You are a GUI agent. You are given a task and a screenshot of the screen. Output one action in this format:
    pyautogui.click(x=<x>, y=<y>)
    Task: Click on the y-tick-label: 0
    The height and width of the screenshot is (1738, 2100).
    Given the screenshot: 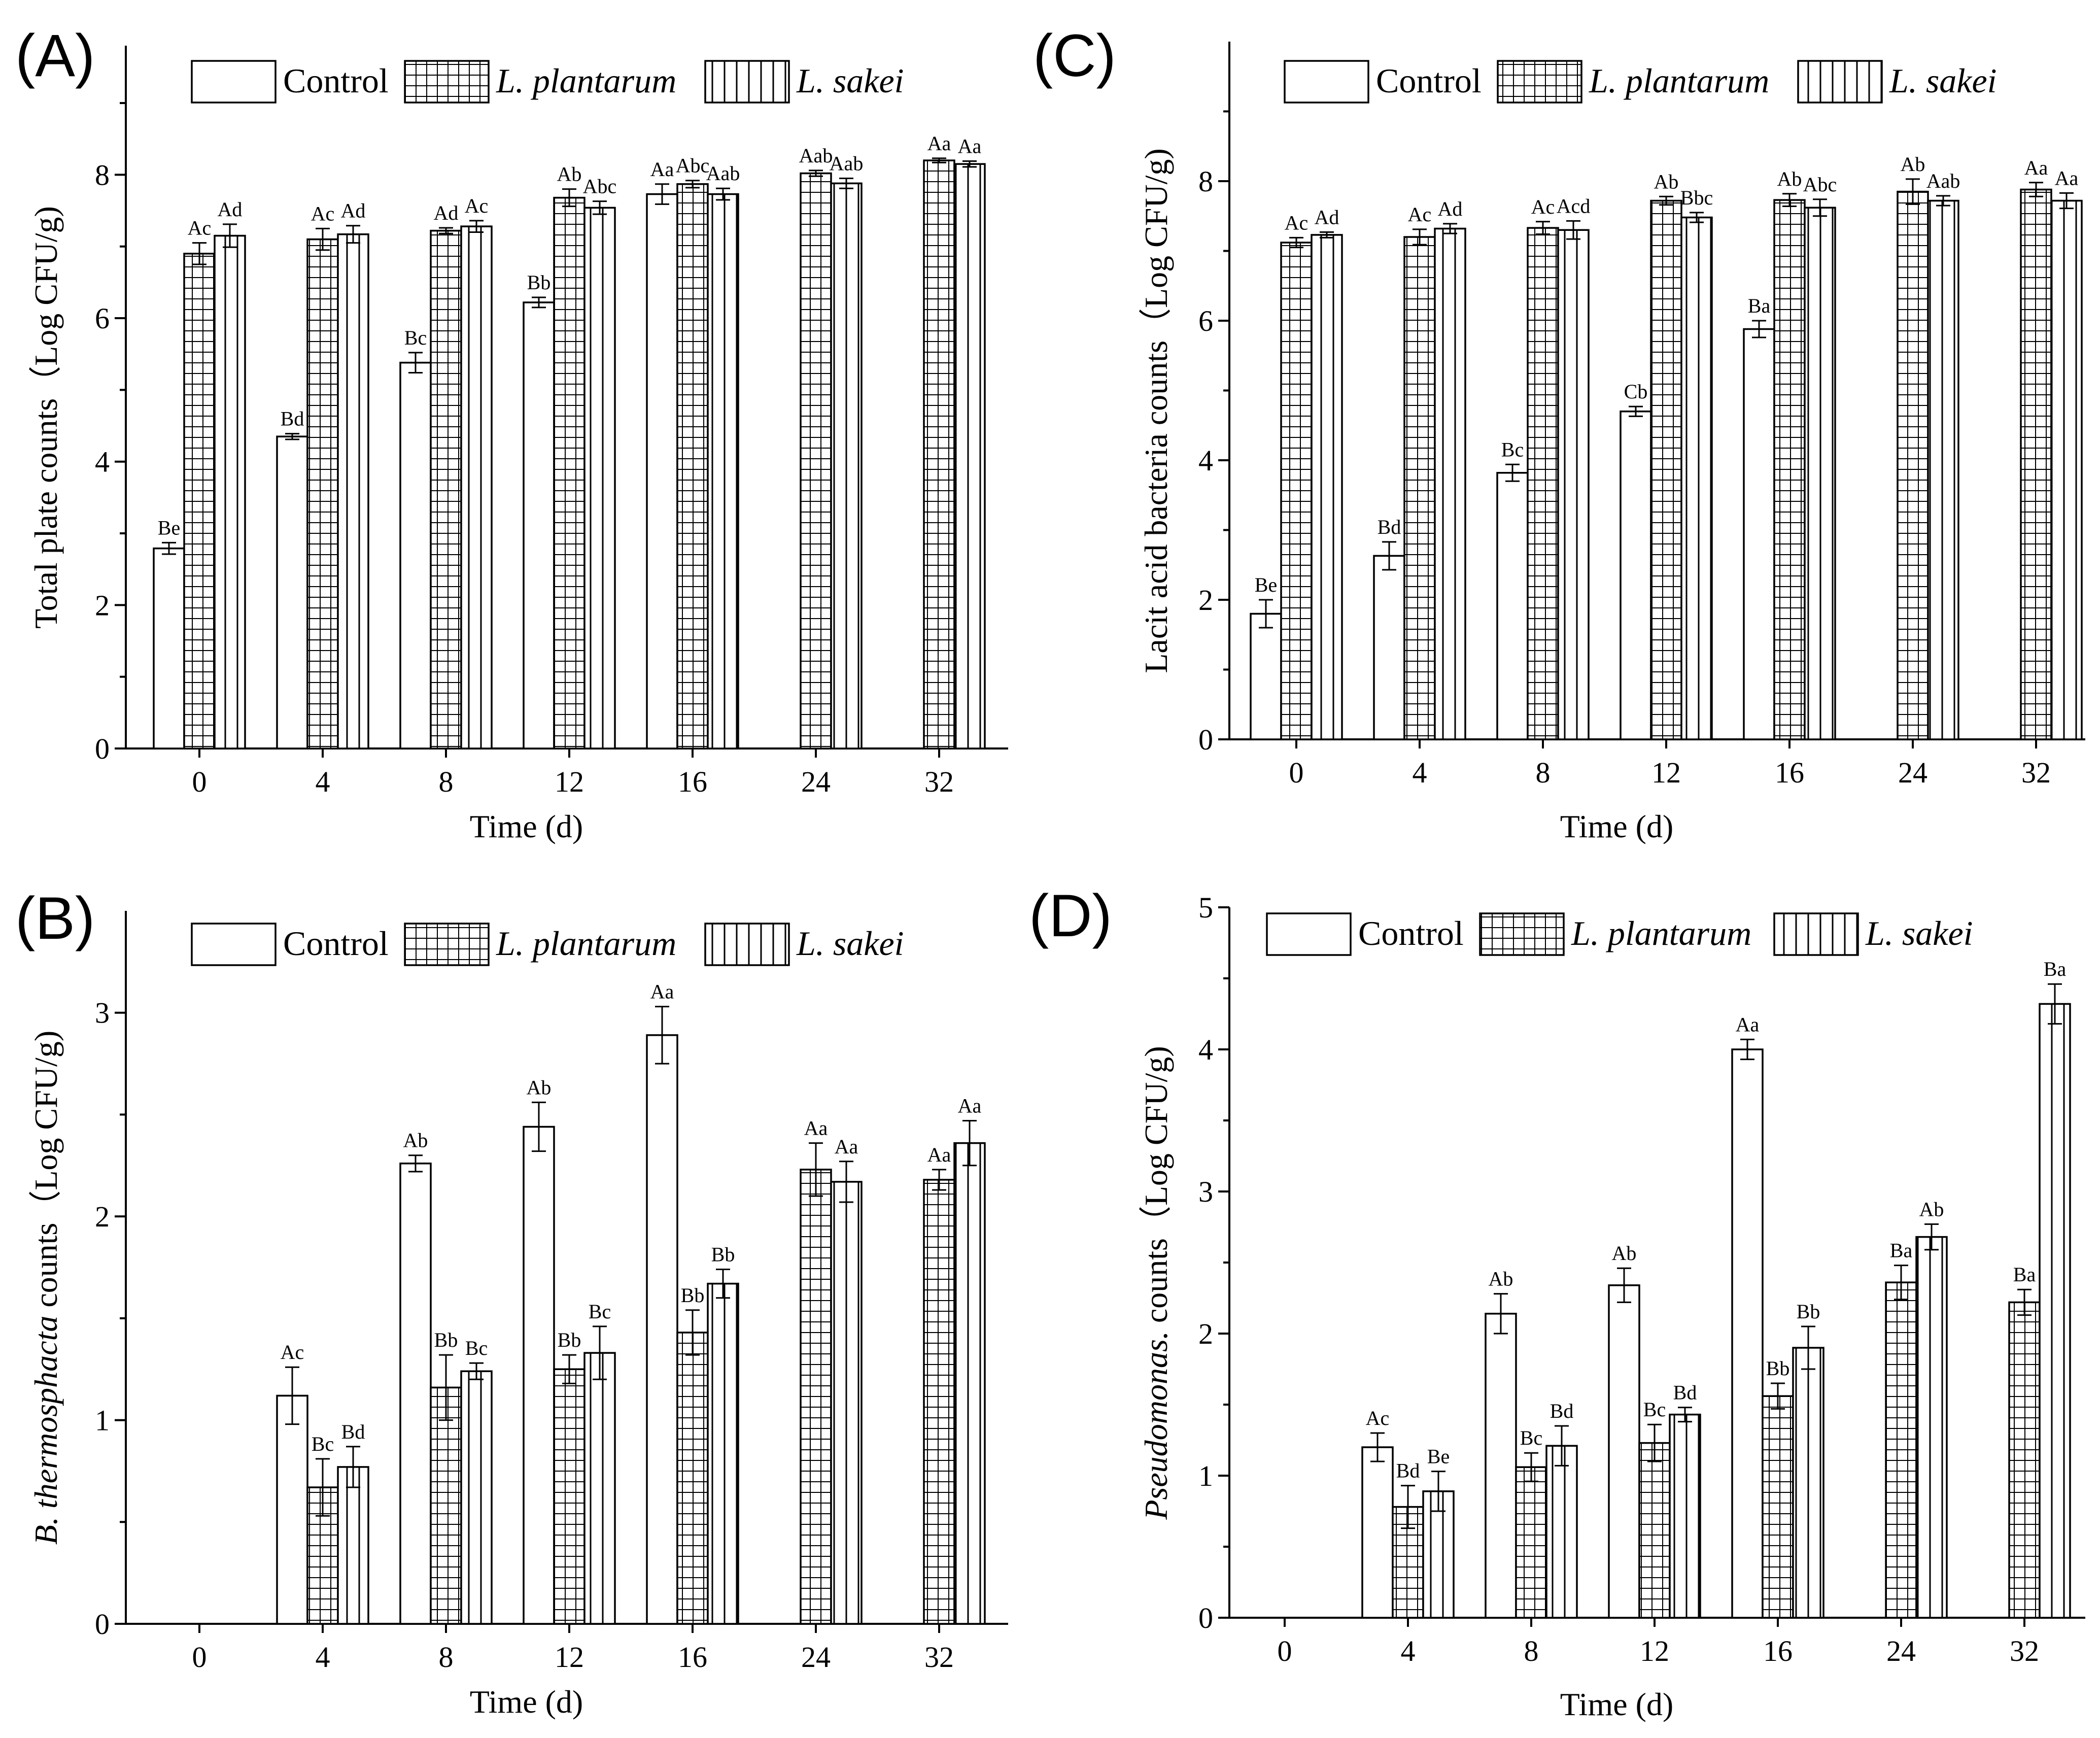 What is the action you would take?
    pyautogui.click(x=1205, y=1617)
    